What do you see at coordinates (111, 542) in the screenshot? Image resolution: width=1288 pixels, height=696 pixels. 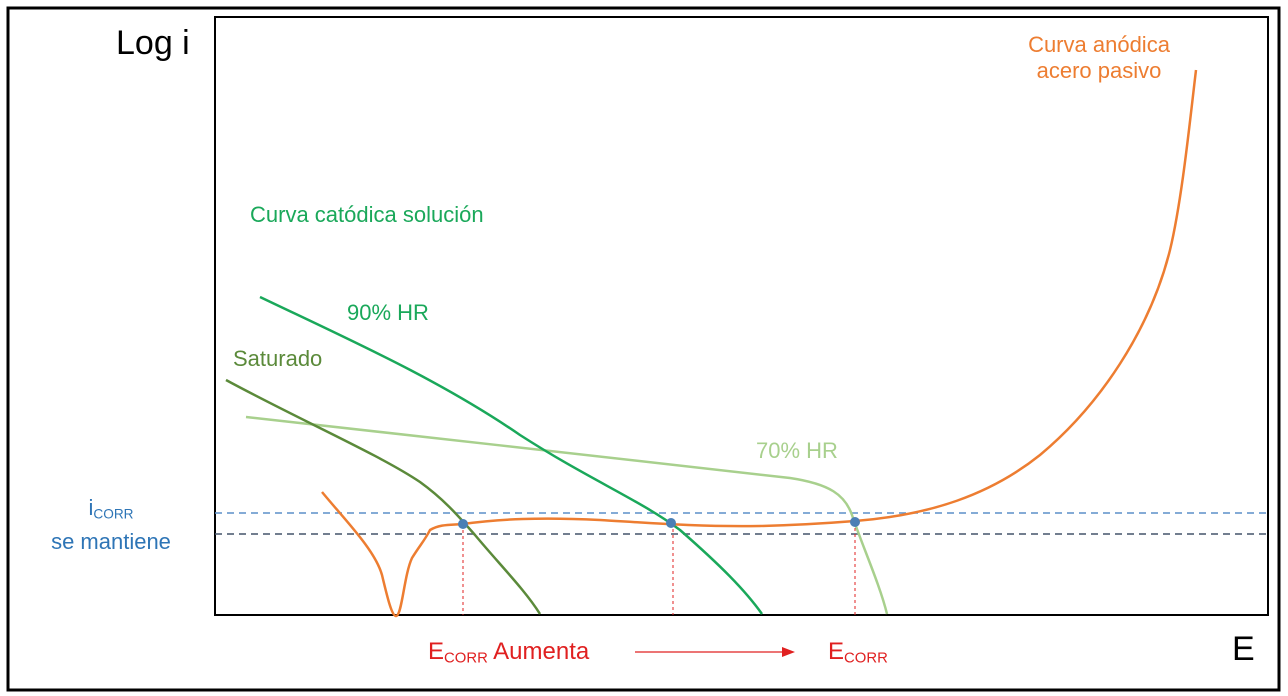 I see `icorr-text: se mantiene` at bounding box center [111, 542].